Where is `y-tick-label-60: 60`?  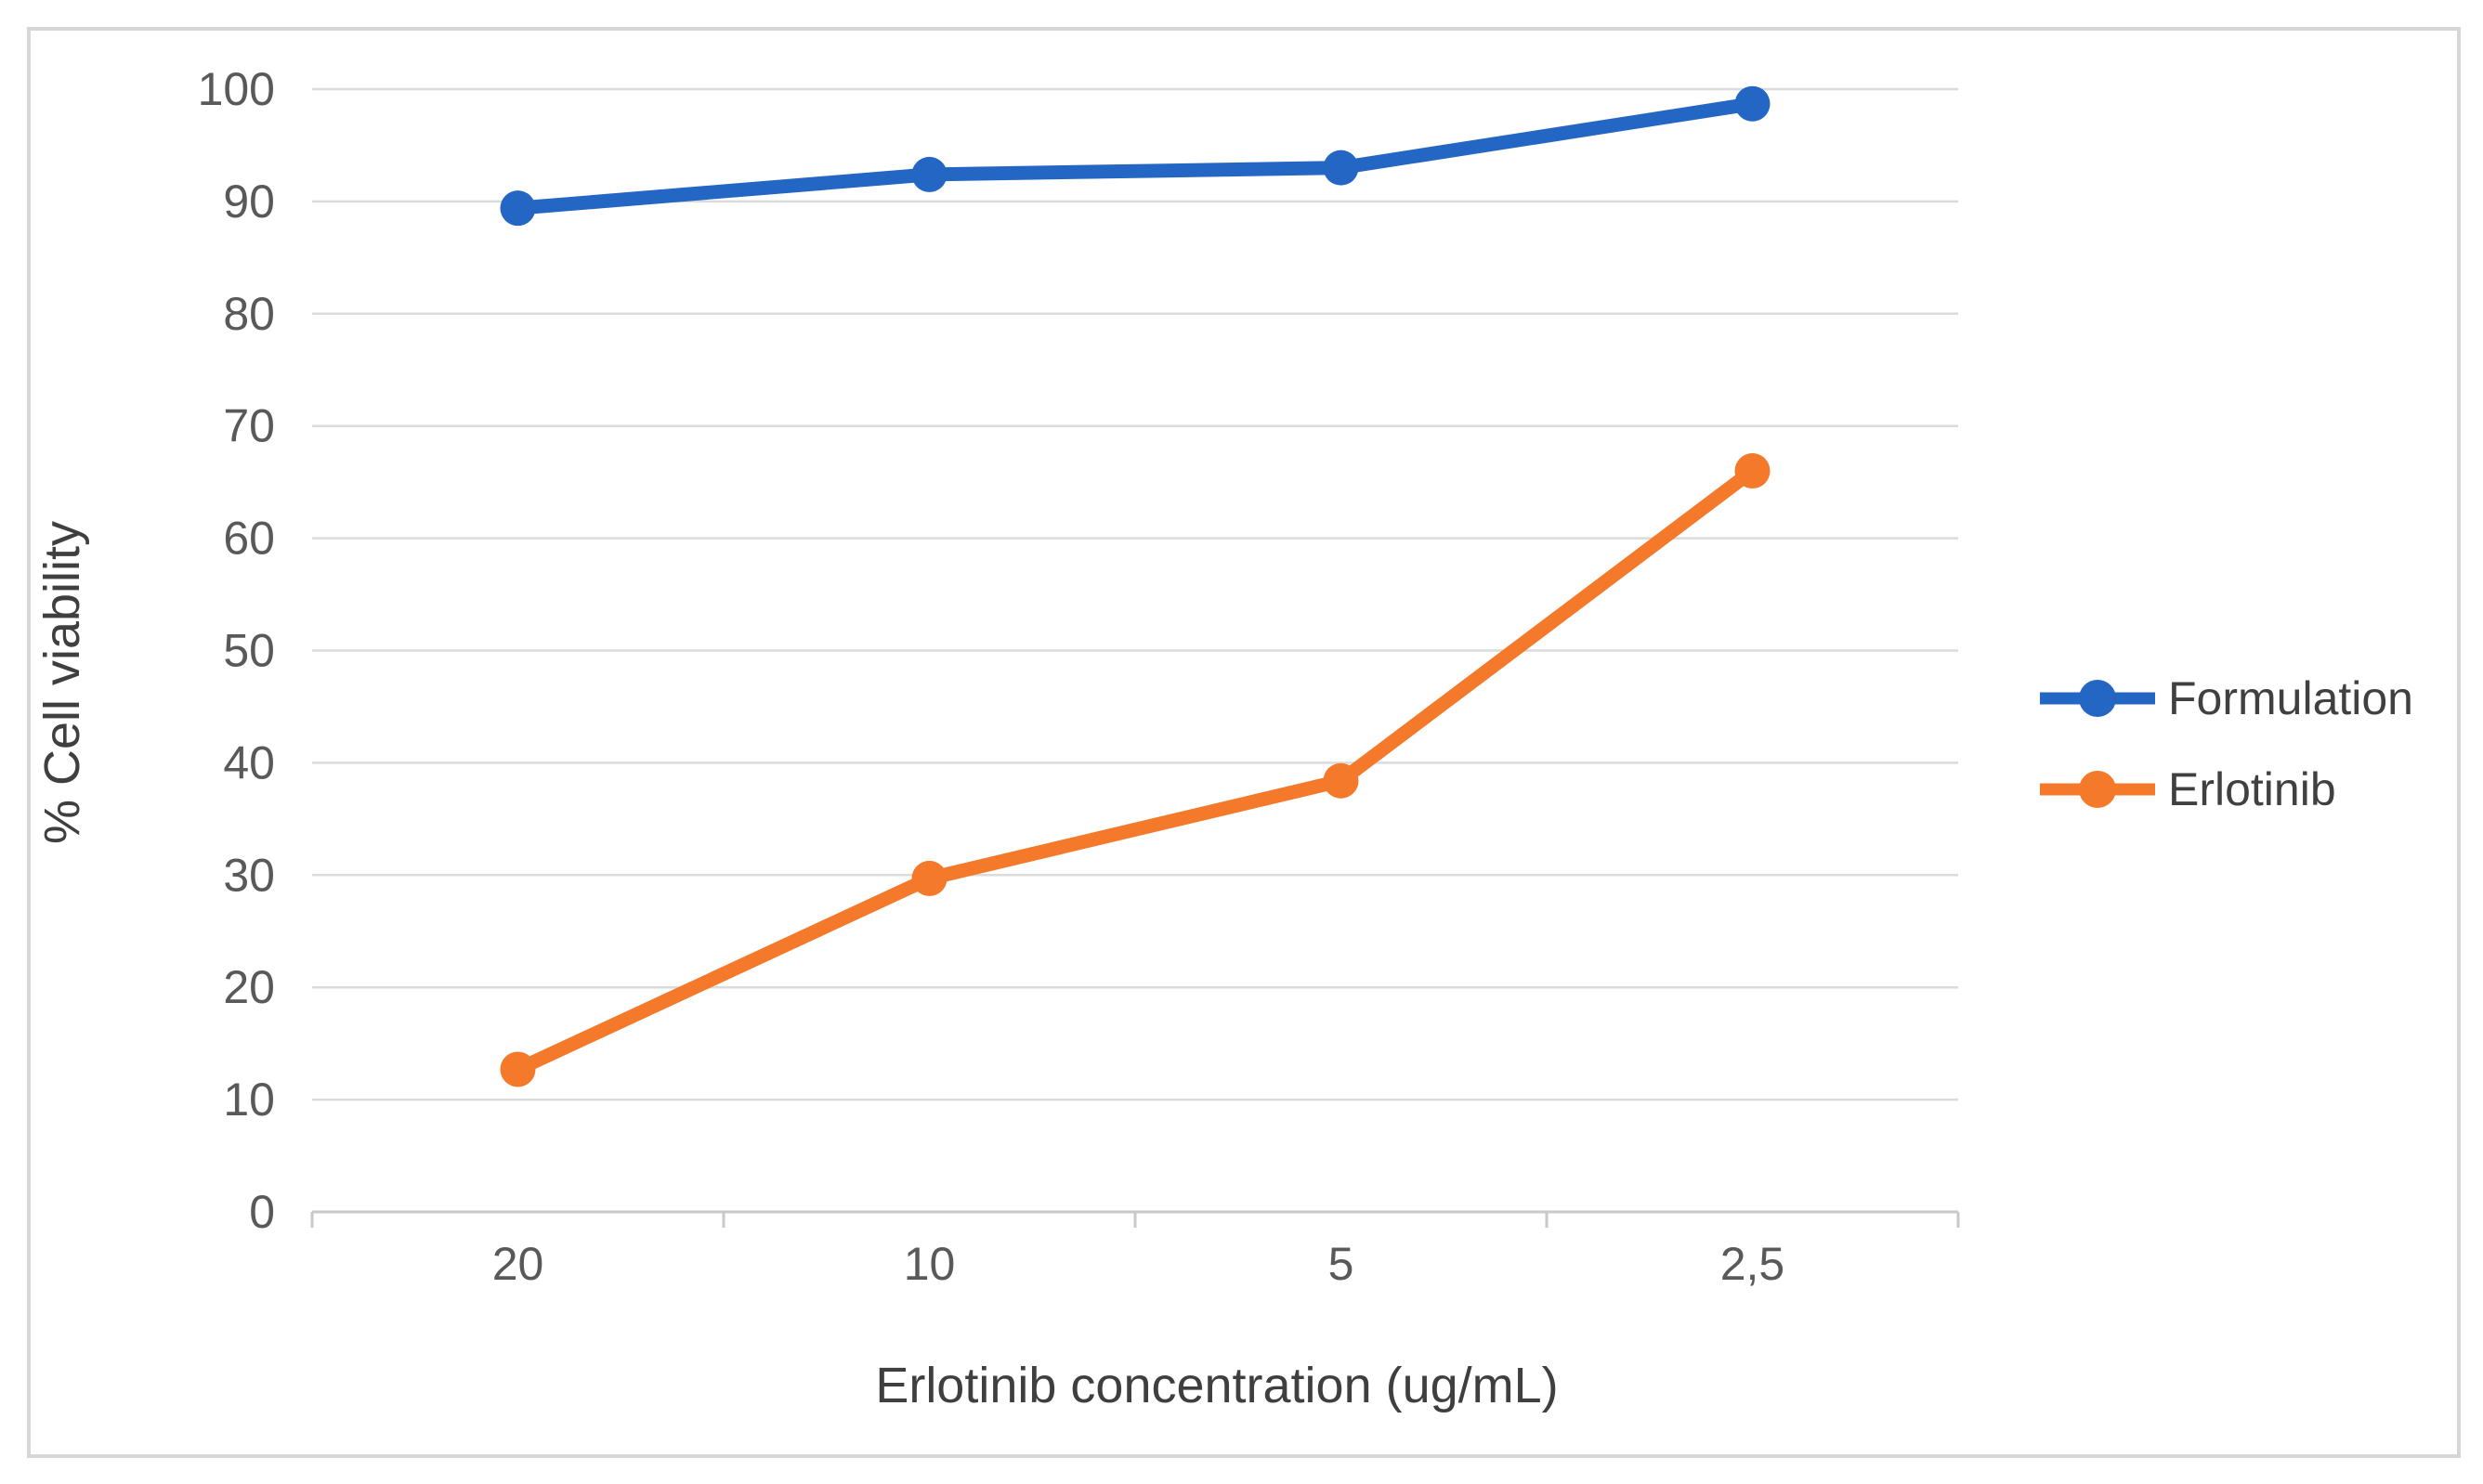
y-tick-label-60: 60 is located at coordinates (249, 539).